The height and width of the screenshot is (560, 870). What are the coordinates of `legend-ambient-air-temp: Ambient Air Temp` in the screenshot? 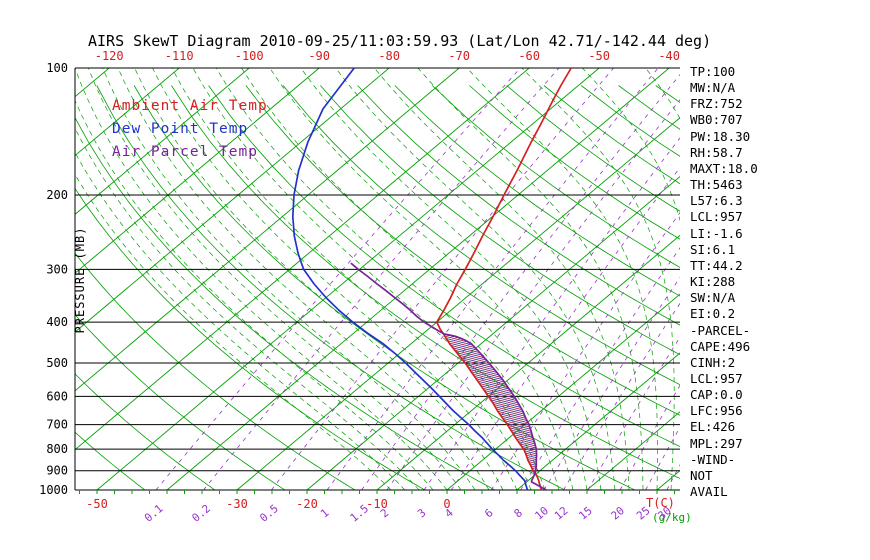 It's located at (190, 106).